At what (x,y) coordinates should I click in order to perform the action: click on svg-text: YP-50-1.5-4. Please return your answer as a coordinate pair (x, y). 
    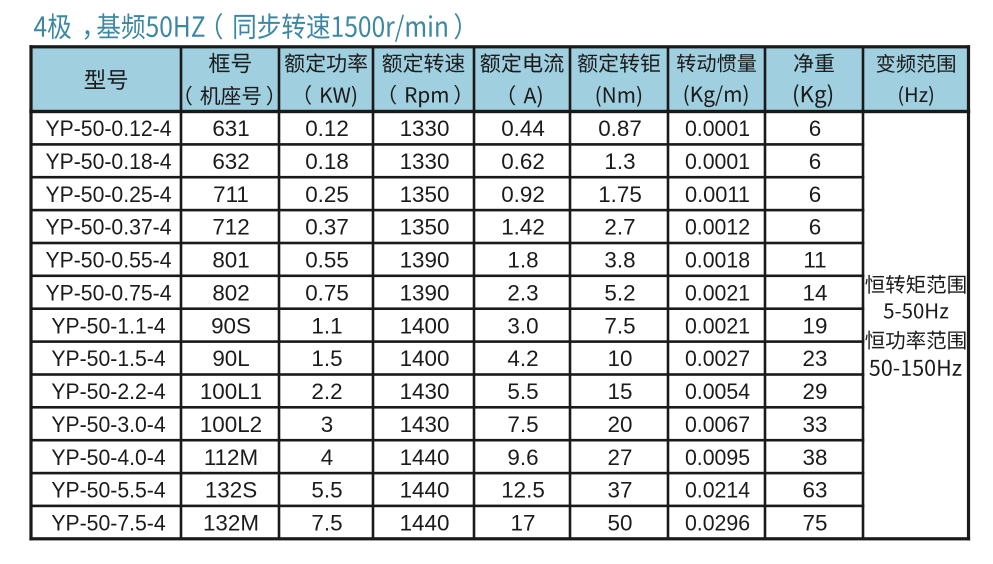
    Looking at the image, I should click on (108, 358).